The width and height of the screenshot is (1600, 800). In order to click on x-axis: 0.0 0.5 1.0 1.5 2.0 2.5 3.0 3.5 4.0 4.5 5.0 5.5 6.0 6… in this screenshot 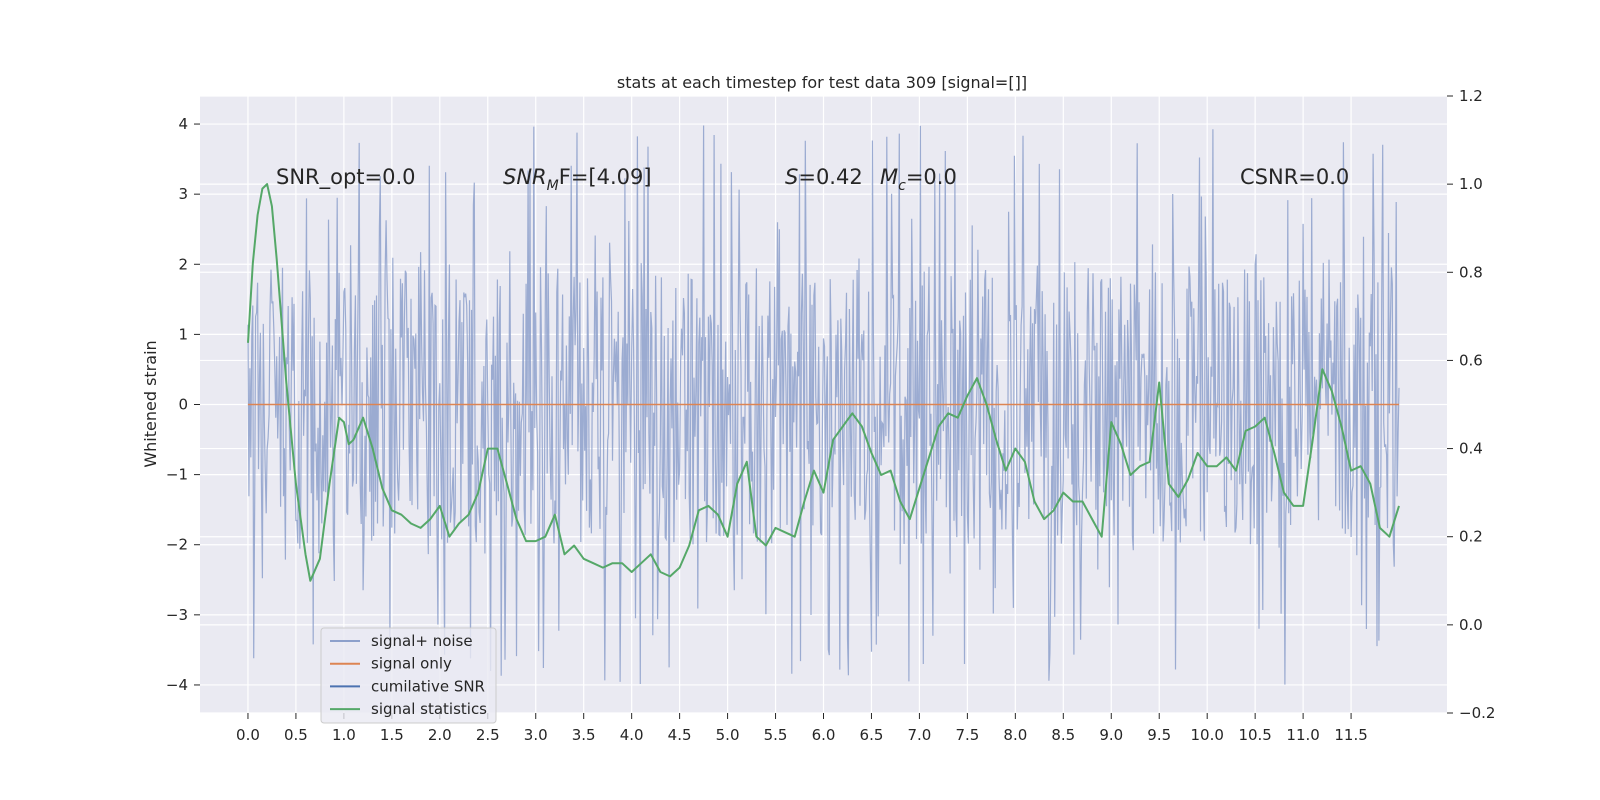, I will do `click(802, 728)`.